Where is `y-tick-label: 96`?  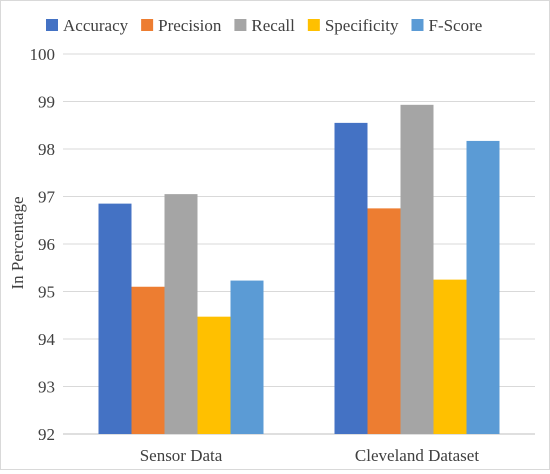 y-tick-label: 96 is located at coordinates (46, 244).